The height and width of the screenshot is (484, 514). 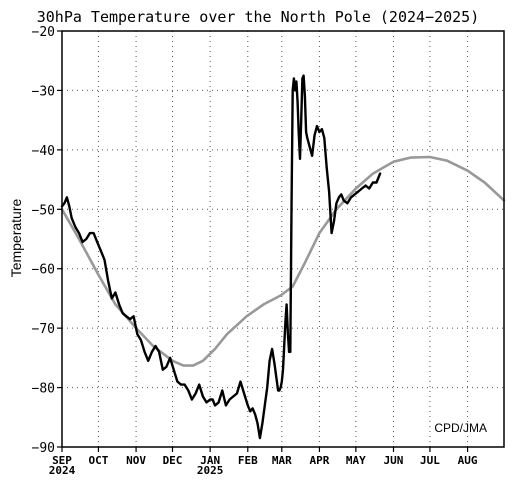 What do you see at coordinates (394, 460) in the screenshot?
I see `x-tick-label: JUN` at bounding box center [394, 460].